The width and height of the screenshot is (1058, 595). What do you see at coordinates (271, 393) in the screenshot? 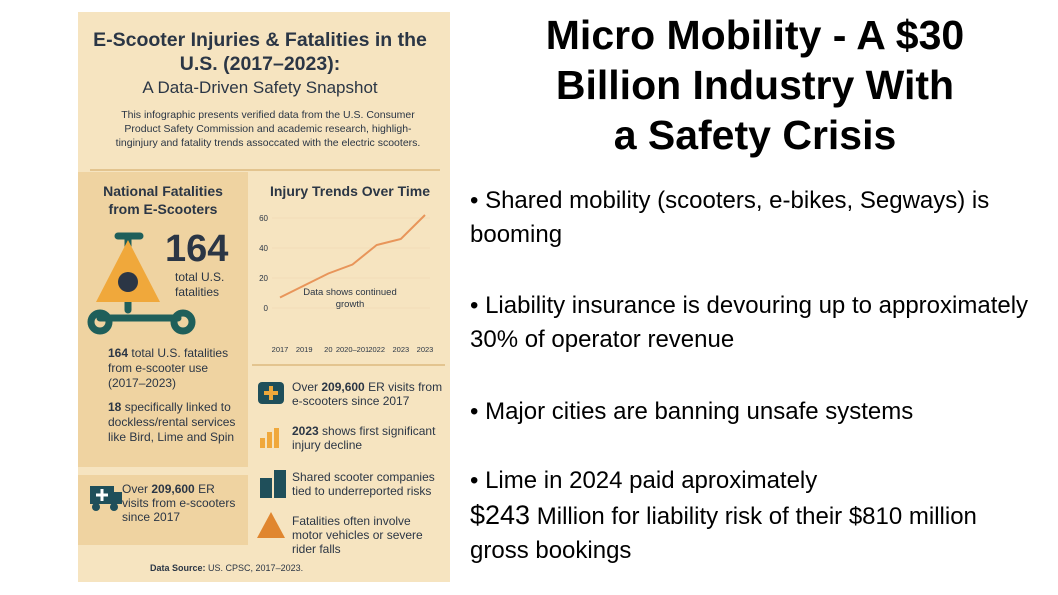
I see `medkit-cross` at bounding box center [271, 393].